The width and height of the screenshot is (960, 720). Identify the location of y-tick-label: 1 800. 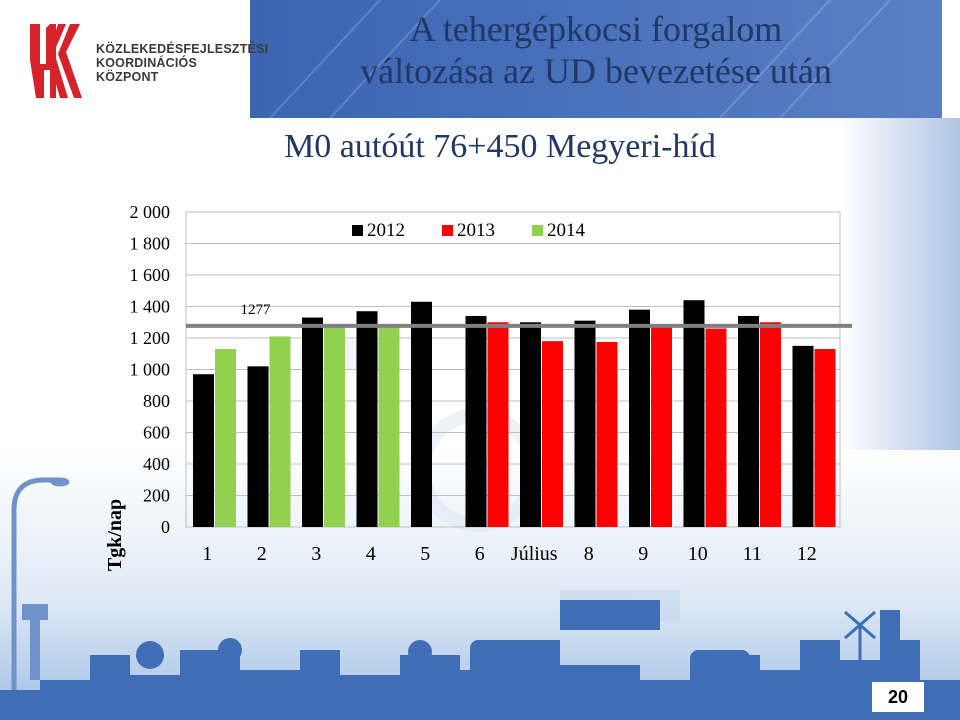
(150, 244).